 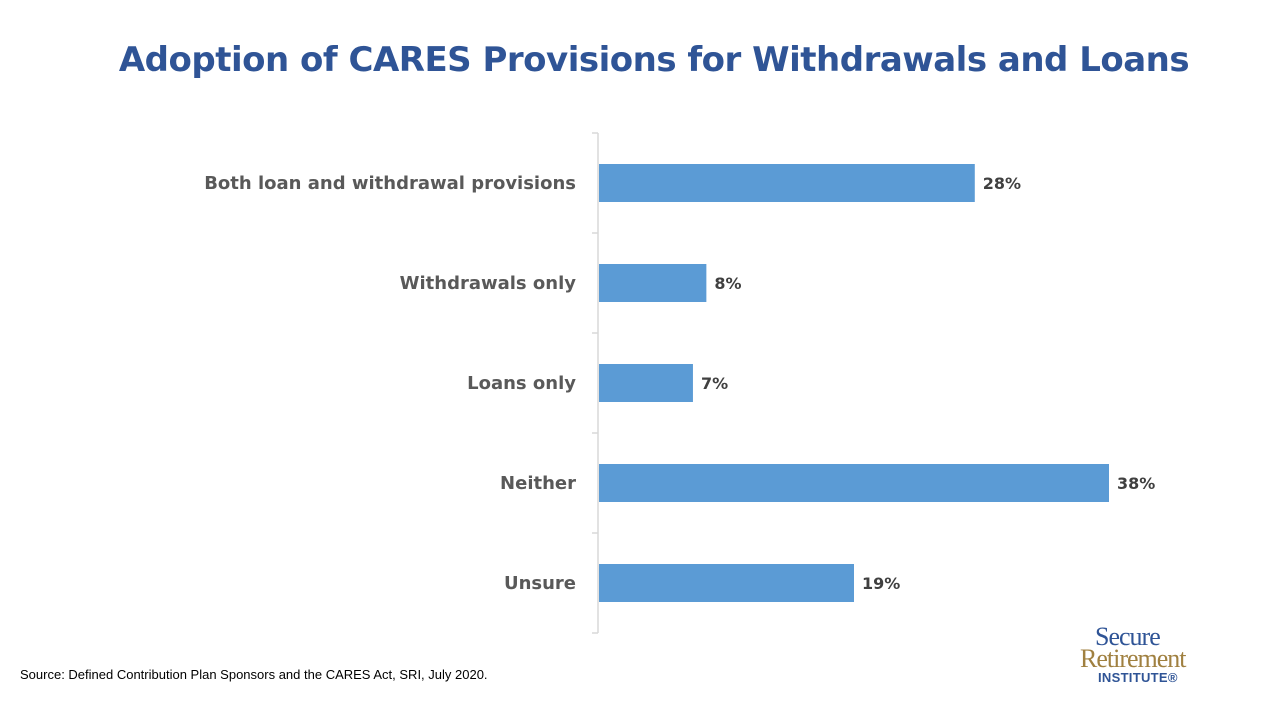 I want to click on sri-logo: Secure Retirement INSTITUTE®, so click(x=1155, y=656).